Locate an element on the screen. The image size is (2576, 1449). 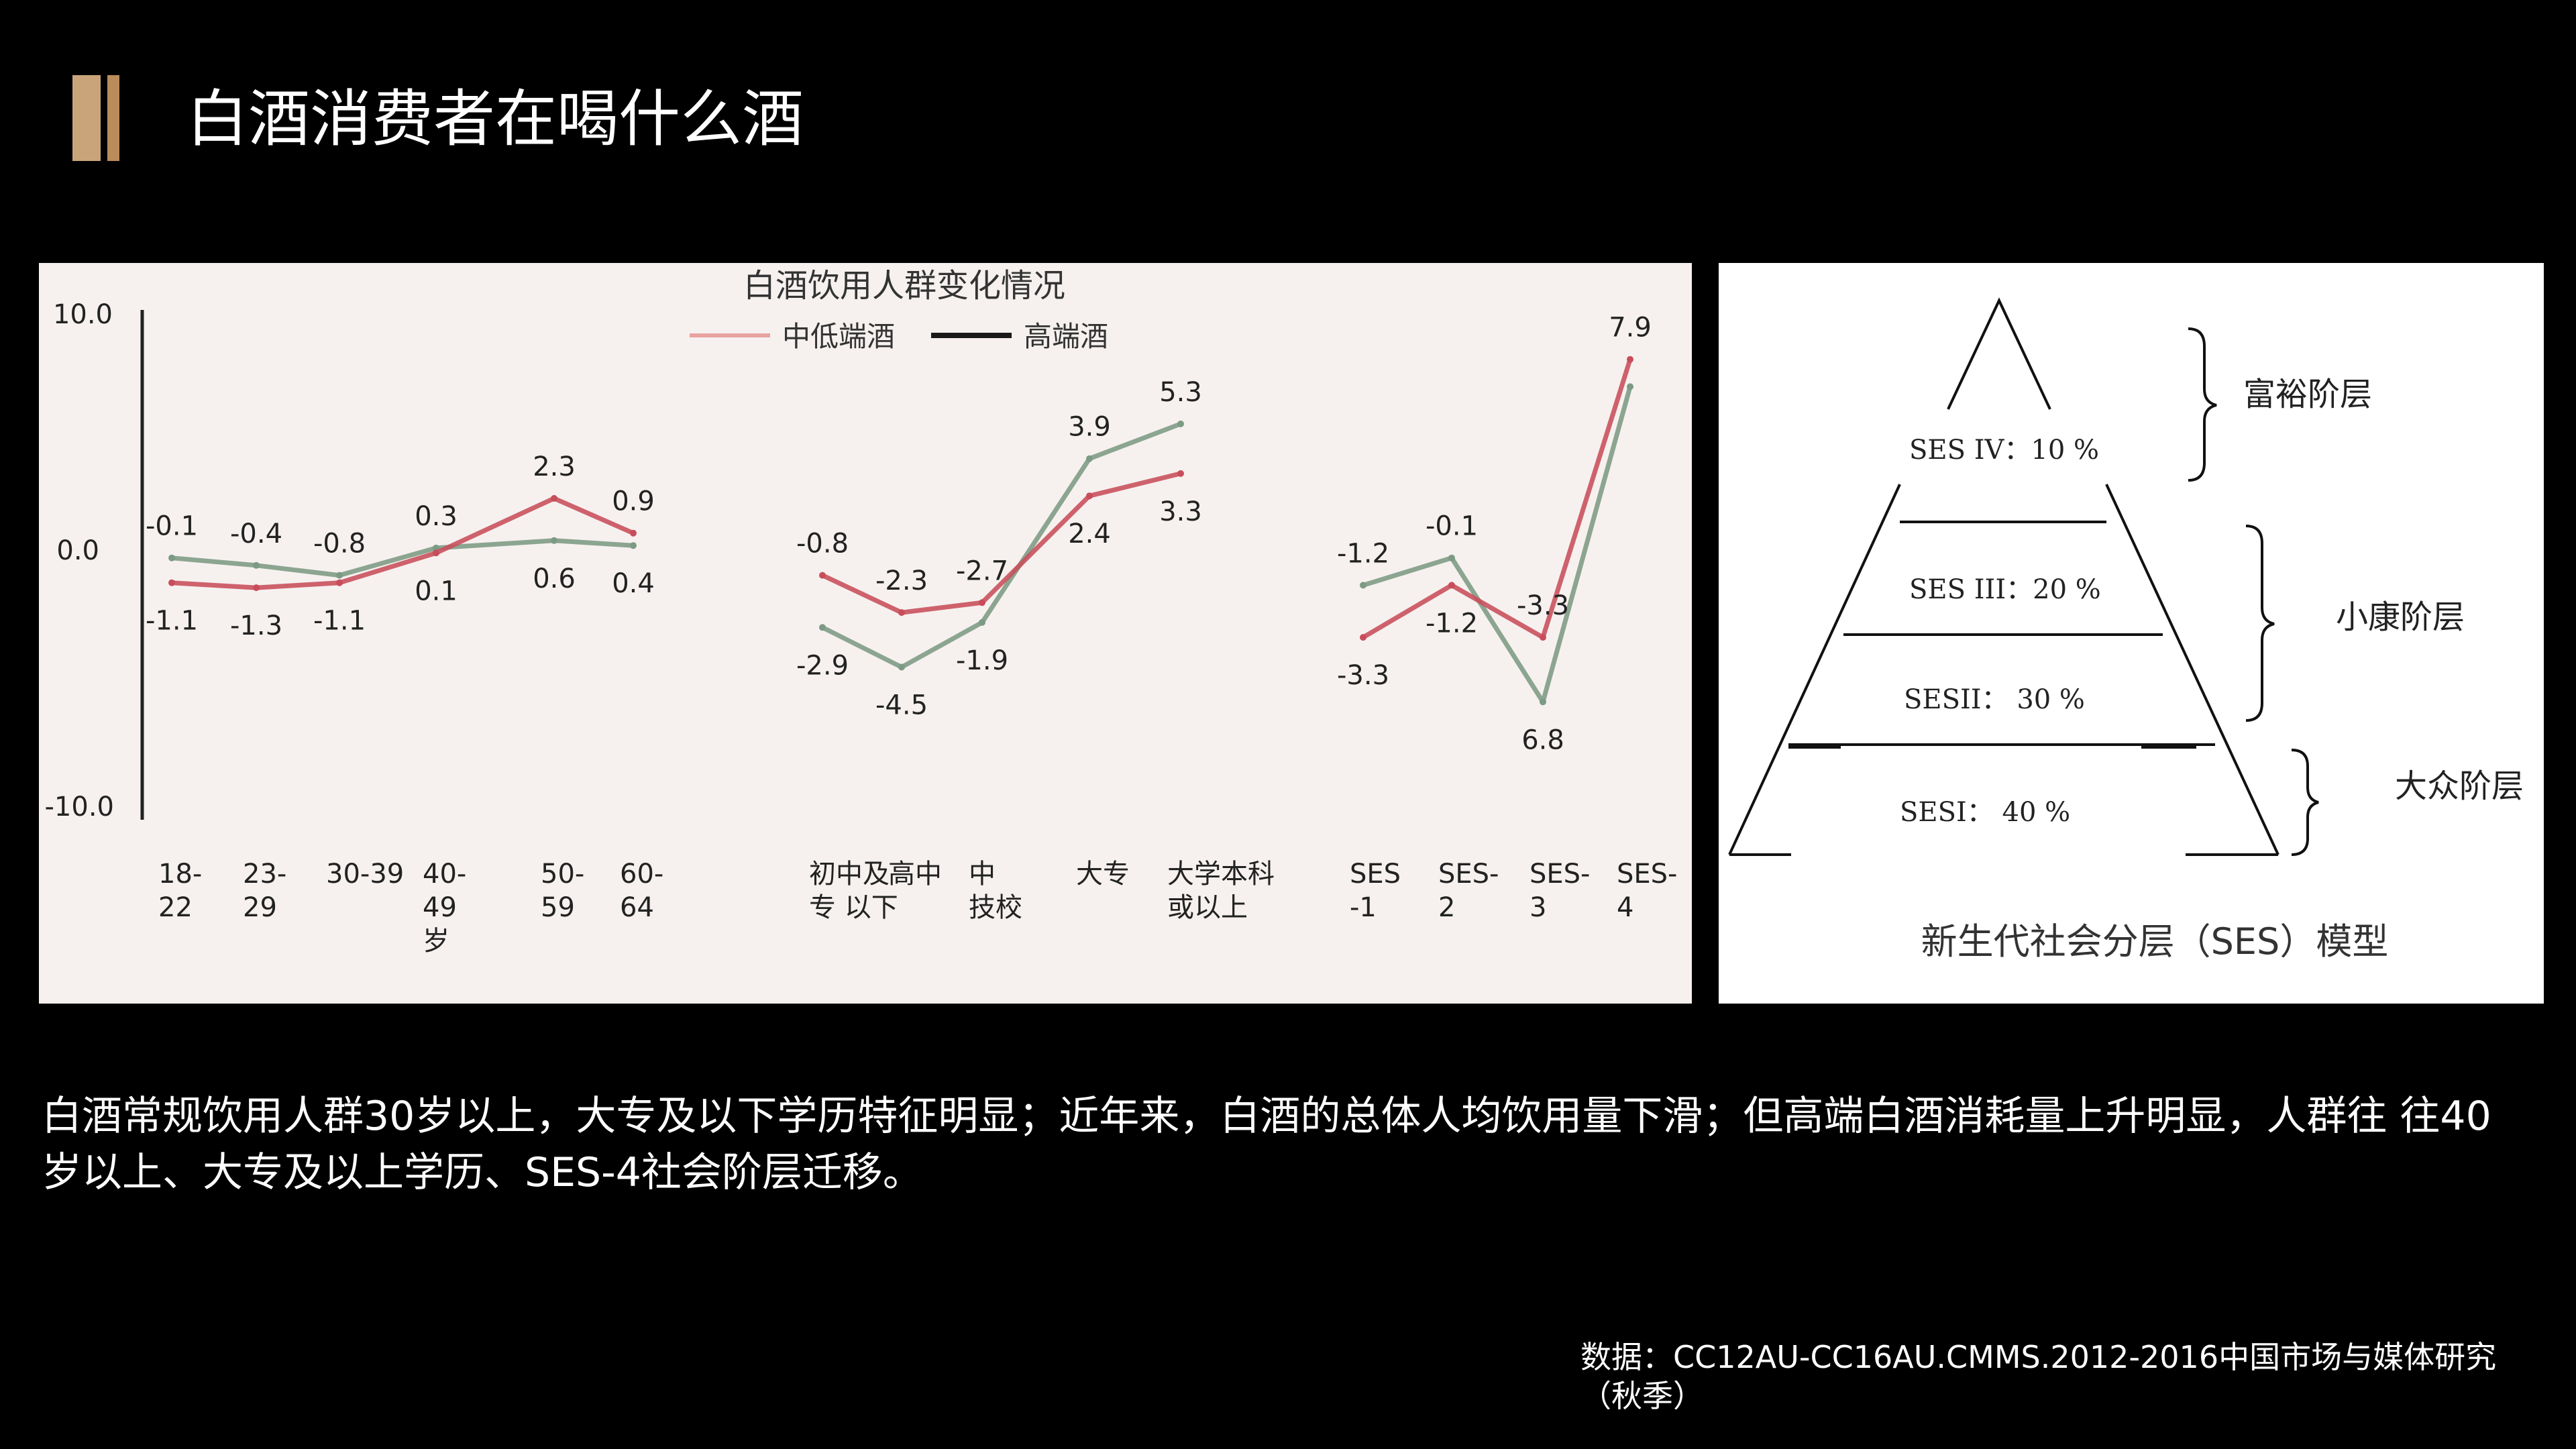
data-label: 3.3 is located at coordinates (1180, 511).